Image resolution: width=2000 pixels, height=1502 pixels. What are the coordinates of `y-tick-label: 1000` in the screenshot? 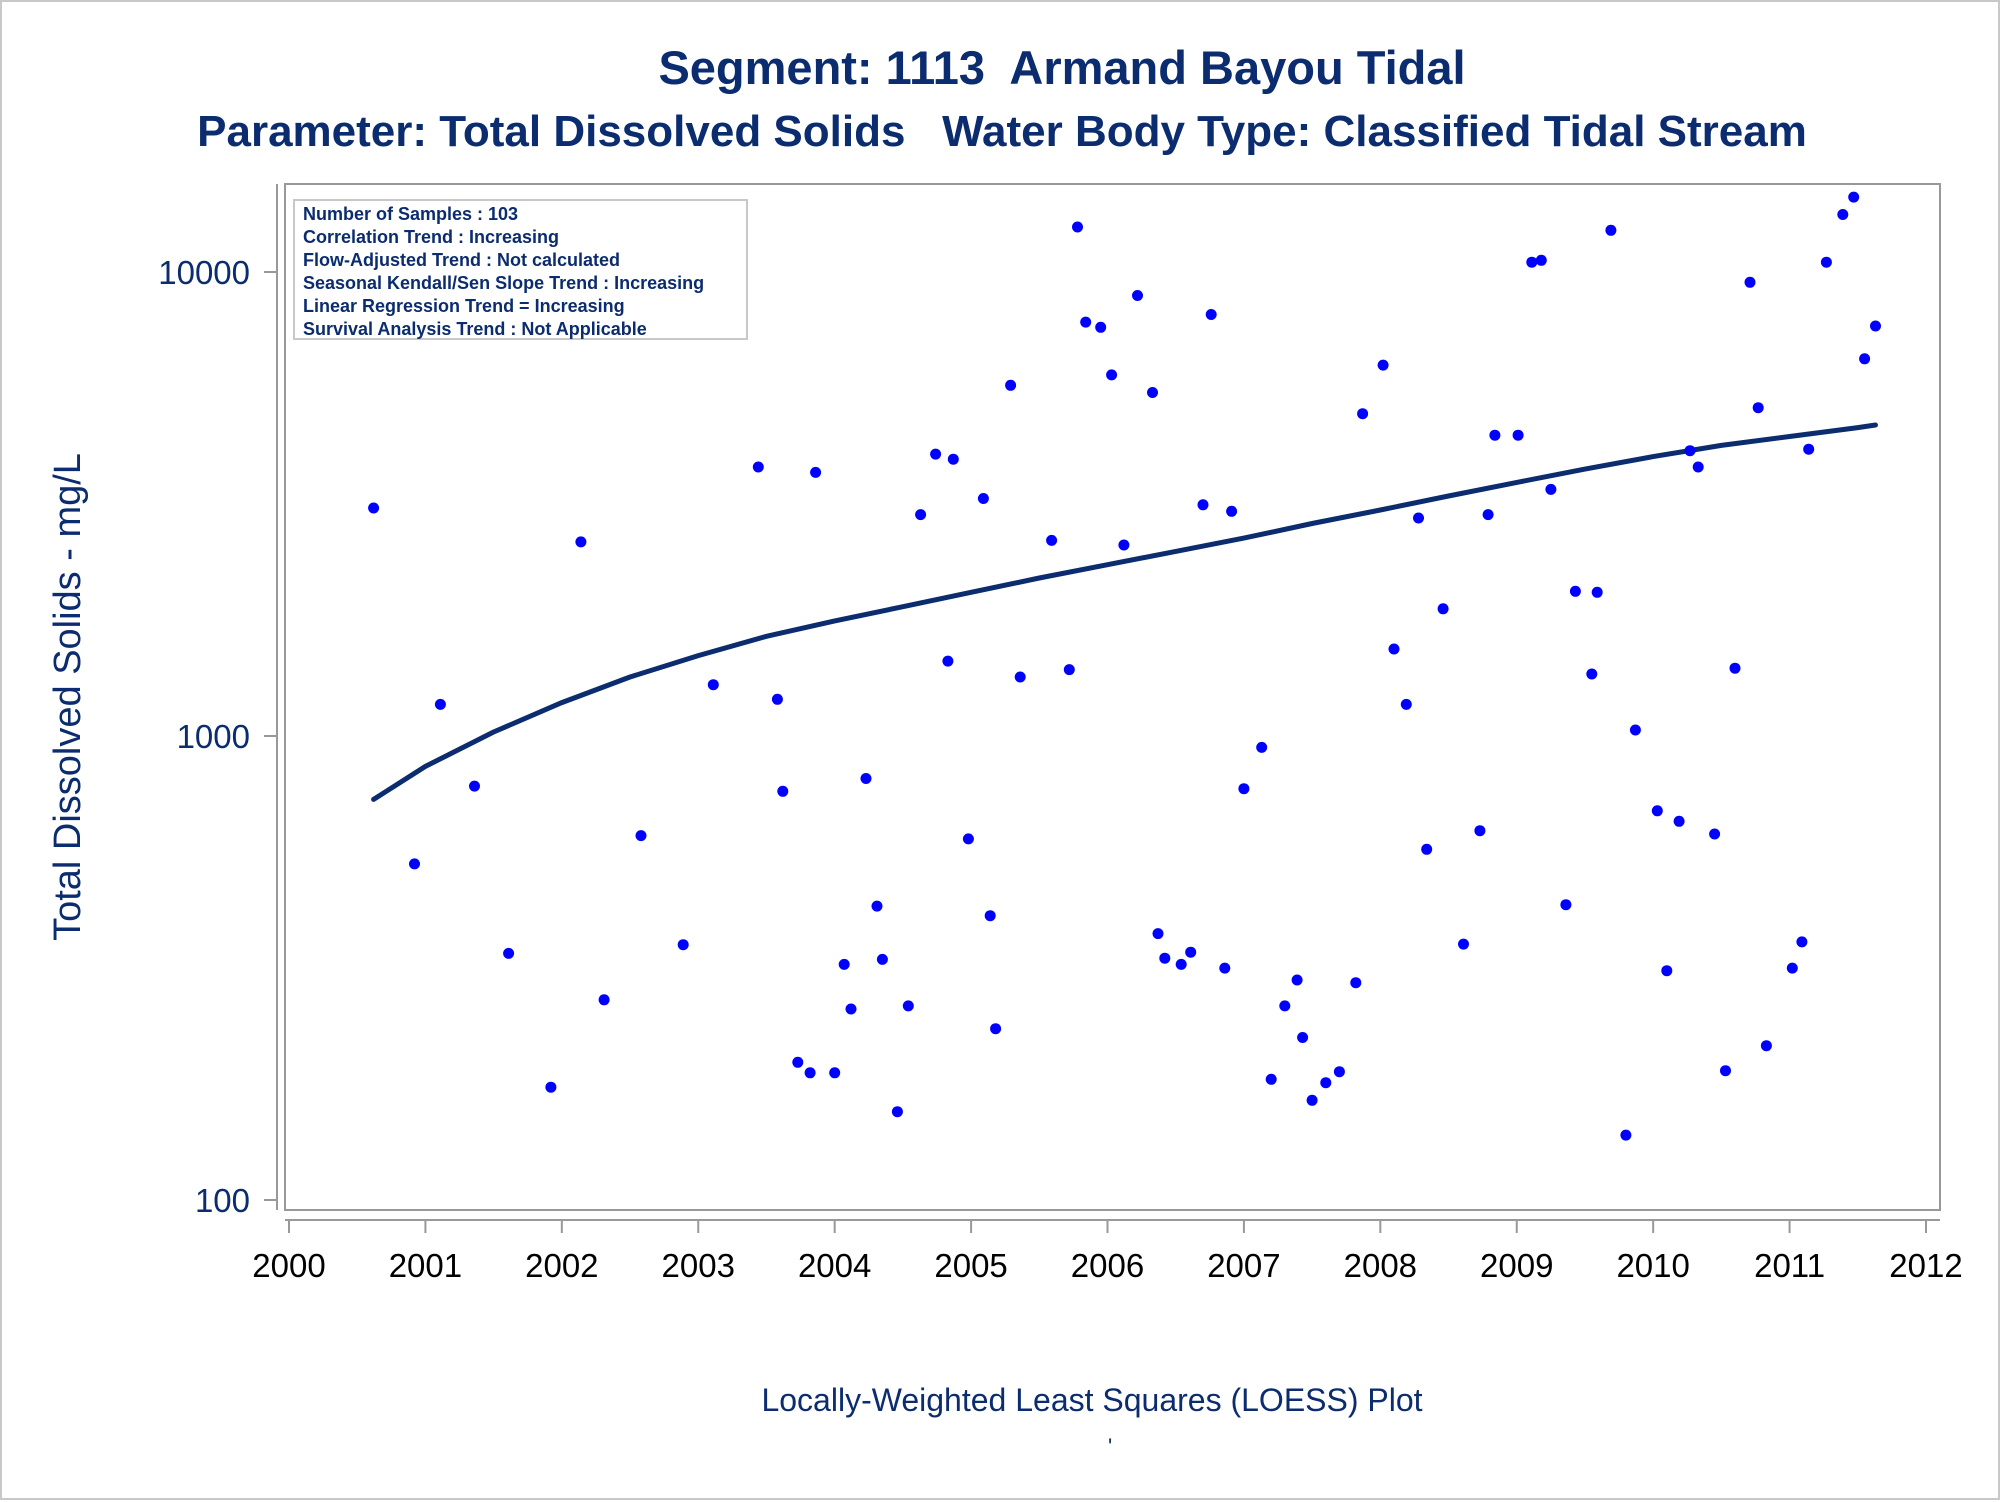 It's located at (213, 736).